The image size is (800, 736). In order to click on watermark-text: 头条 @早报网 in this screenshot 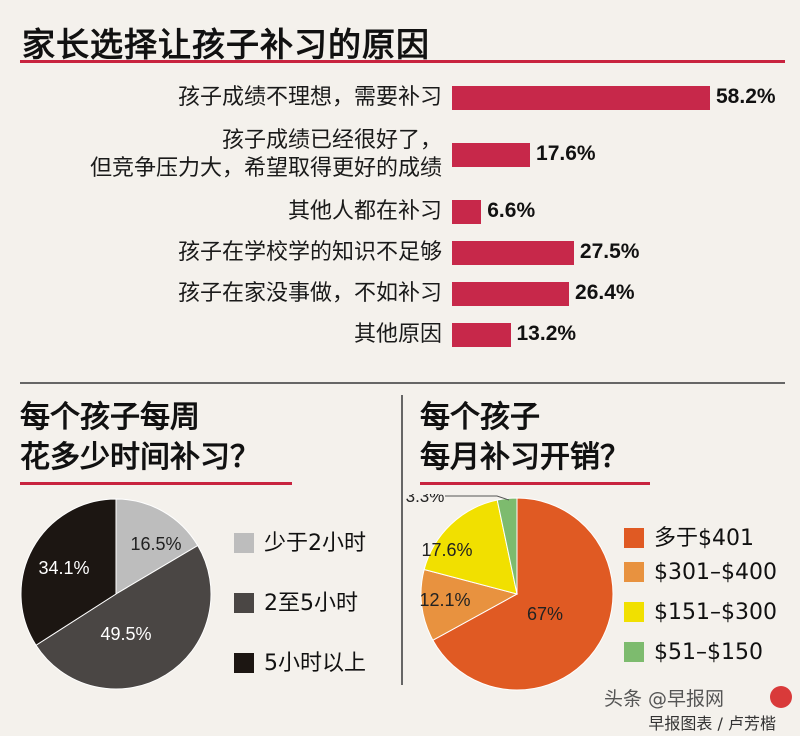, I will do `click(664, 699)`.